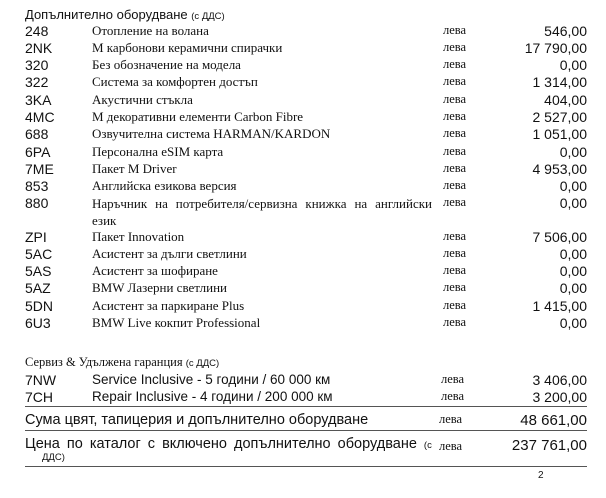 The height and width of the screenshot is (498, 606). I want to click on table-row: 6U3 BMW Live кокпит Professional лева 0,00, so click(303, 323).